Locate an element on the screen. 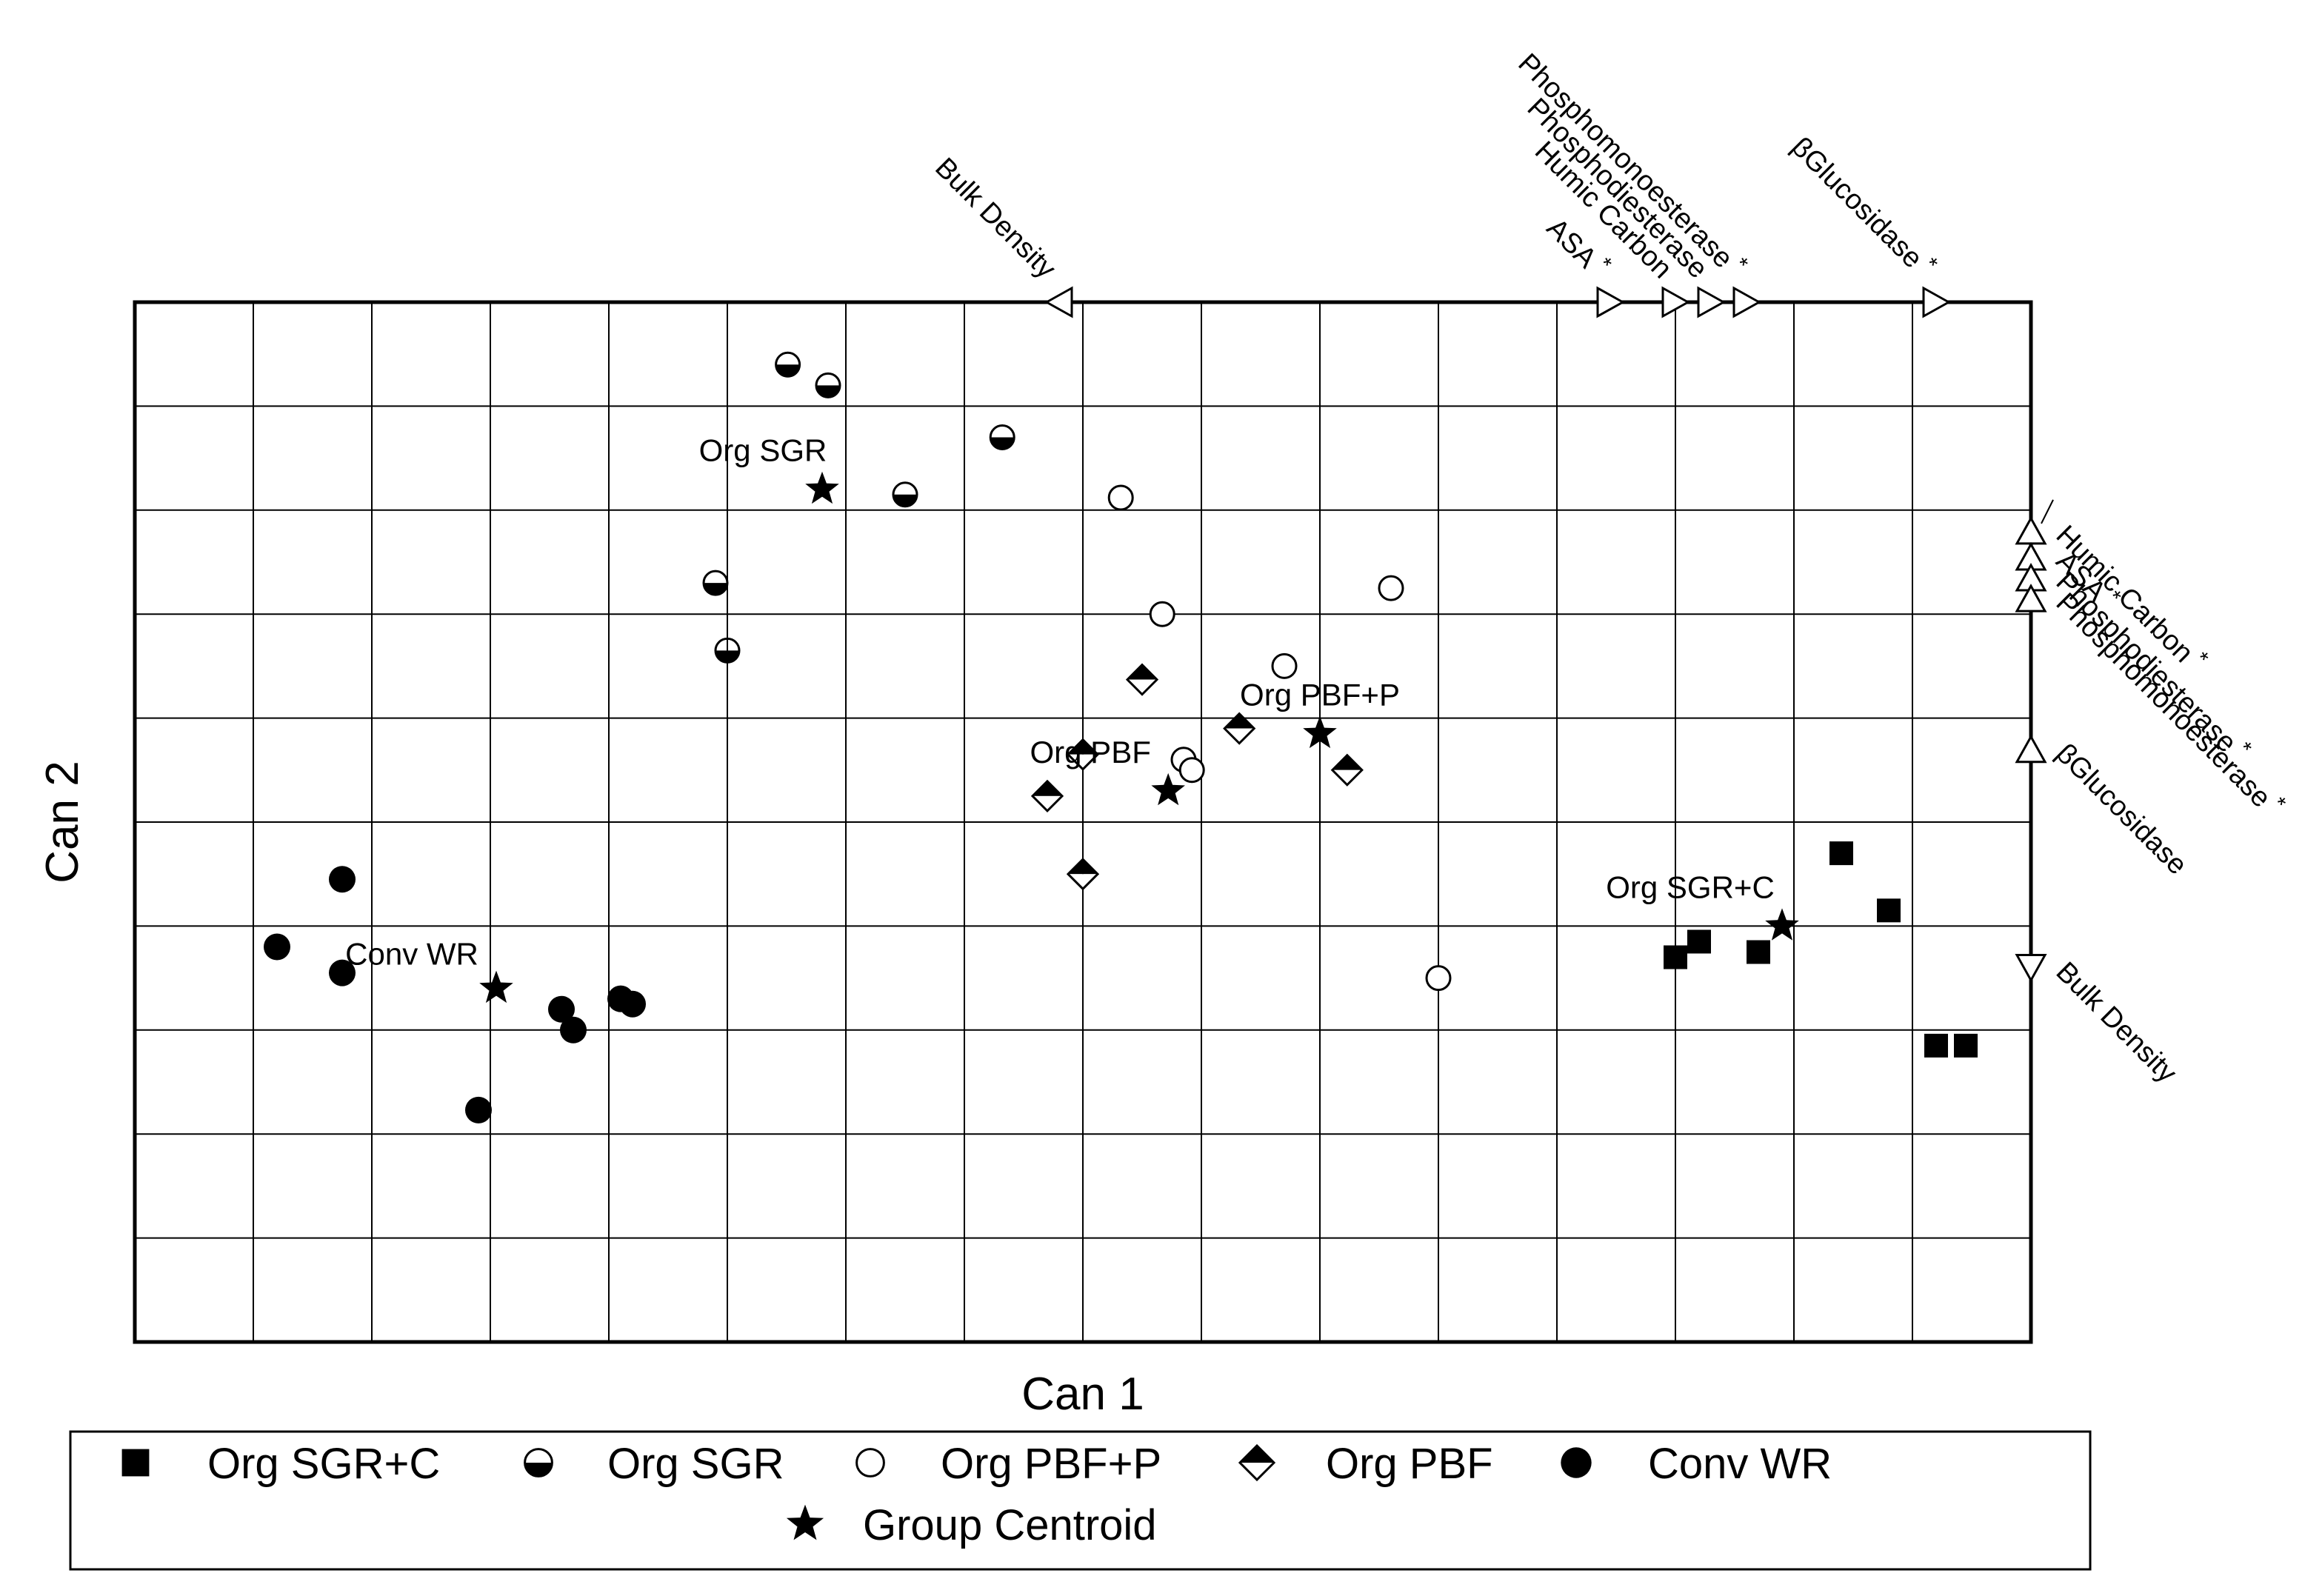  x-axis-label: Can 1 is located at coordinates (1082, 1394).